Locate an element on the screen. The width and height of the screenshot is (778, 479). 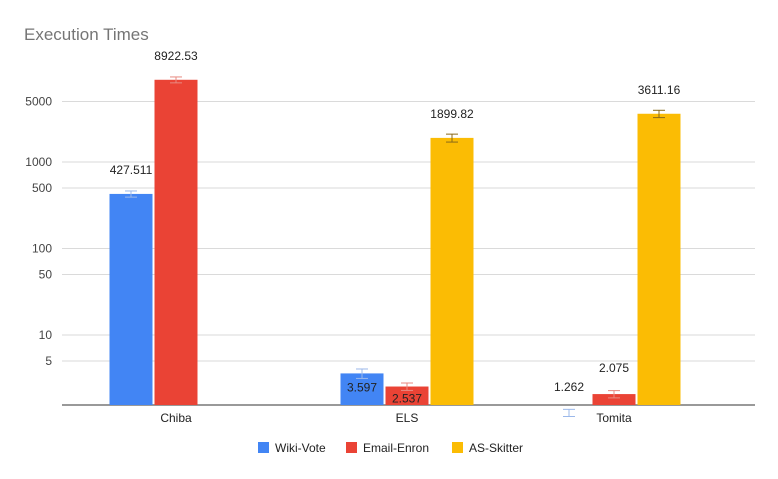
y-axis-ticks: 5 10 50 100 500 1000 5000 is located at coordinates (38, 232).